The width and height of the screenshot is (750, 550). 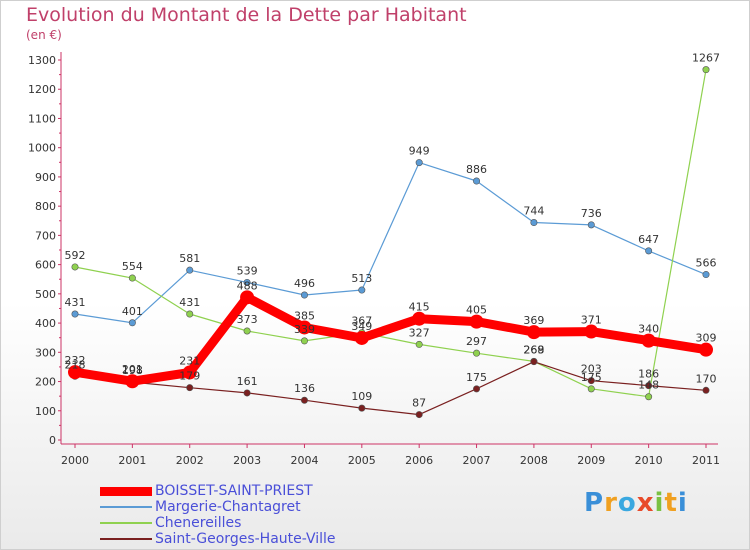 I want to click on data-label: 339, so click(x=304, y=329).